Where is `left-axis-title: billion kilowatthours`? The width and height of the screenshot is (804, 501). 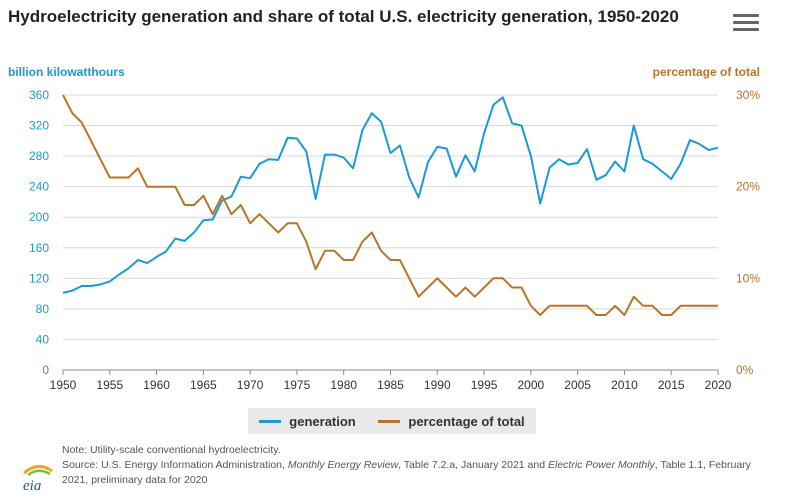
left-axis-title: billion kilowatthours is located at coordinates (66, 72).